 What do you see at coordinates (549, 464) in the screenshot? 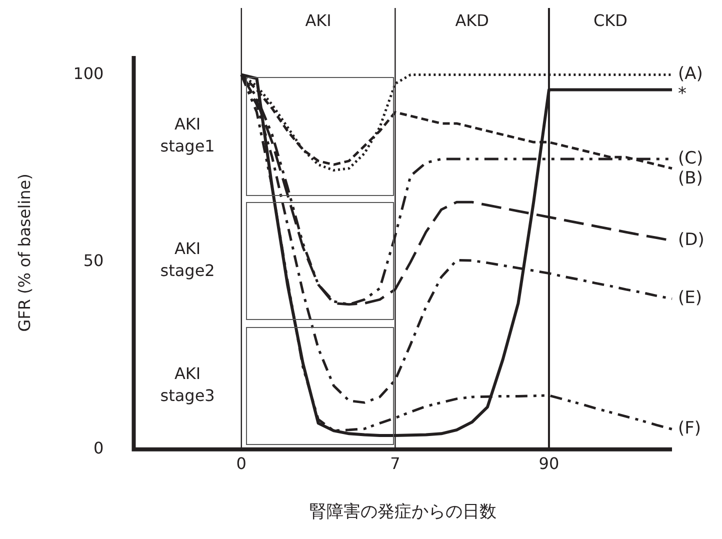
I see `x-tick-label: 90` at bounding box center [549, 464].